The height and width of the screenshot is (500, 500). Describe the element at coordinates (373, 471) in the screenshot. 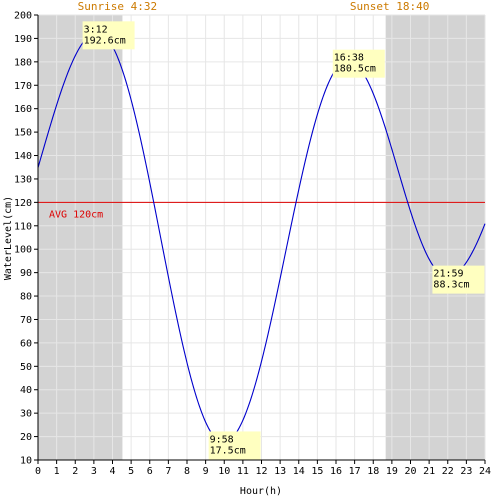

I see `x-tick-label: 18` at that location.